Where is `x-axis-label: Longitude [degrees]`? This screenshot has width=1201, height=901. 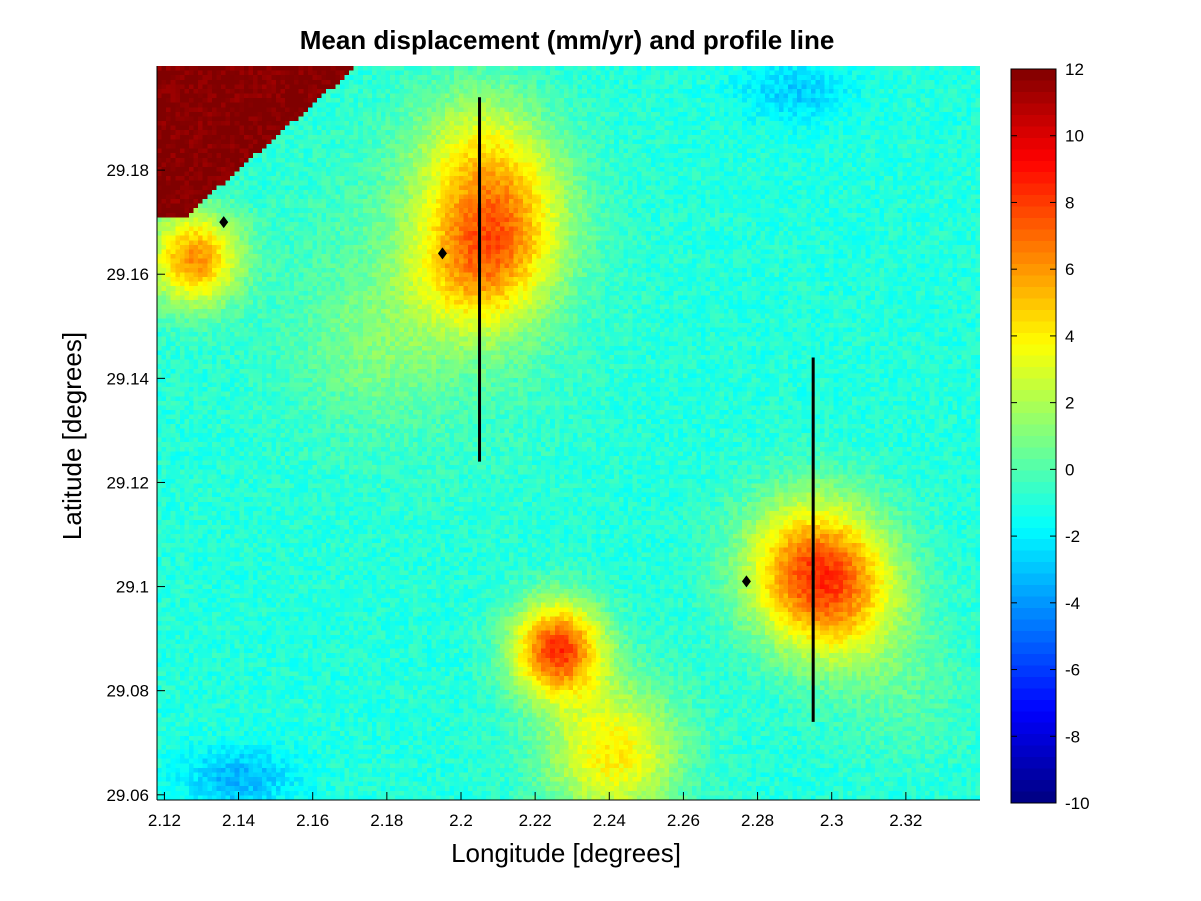
x-axis-label: Longitude [degrees] is located at coordinates (566, 853).